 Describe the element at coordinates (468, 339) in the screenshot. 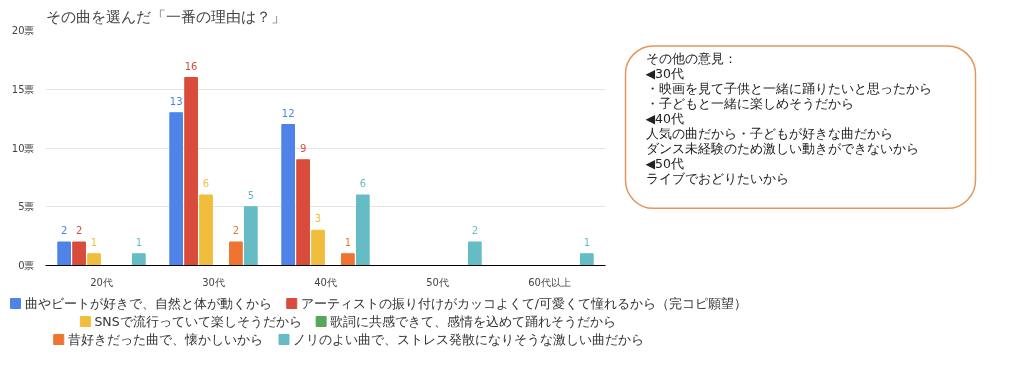

I see `legend-label: ノリのよい曲で、ストレス発散になりそうな激しい曲だから` at that location.